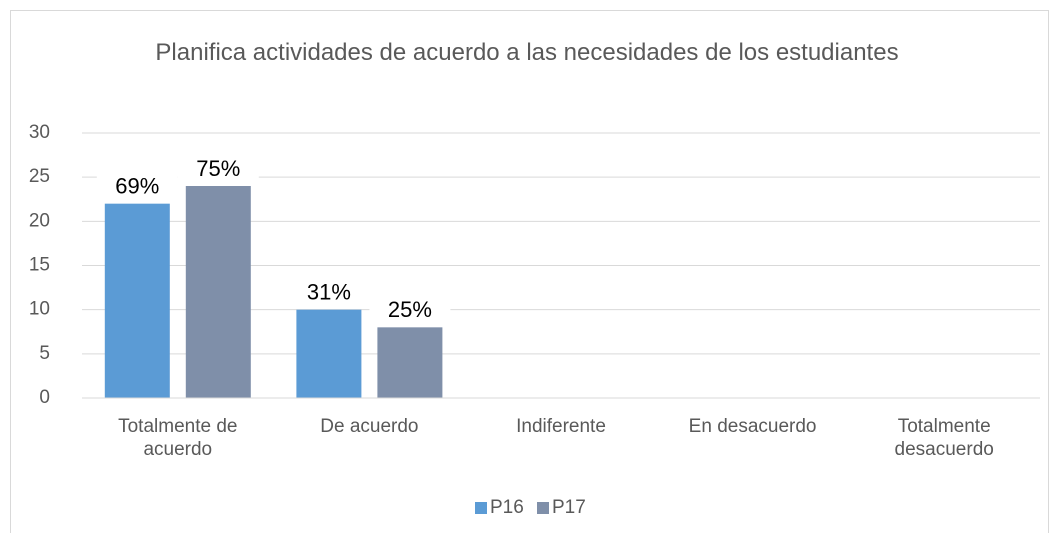  Describe the element at coordinates (569, 507) in the screenshot. I see `legend-label: P17` at that location.